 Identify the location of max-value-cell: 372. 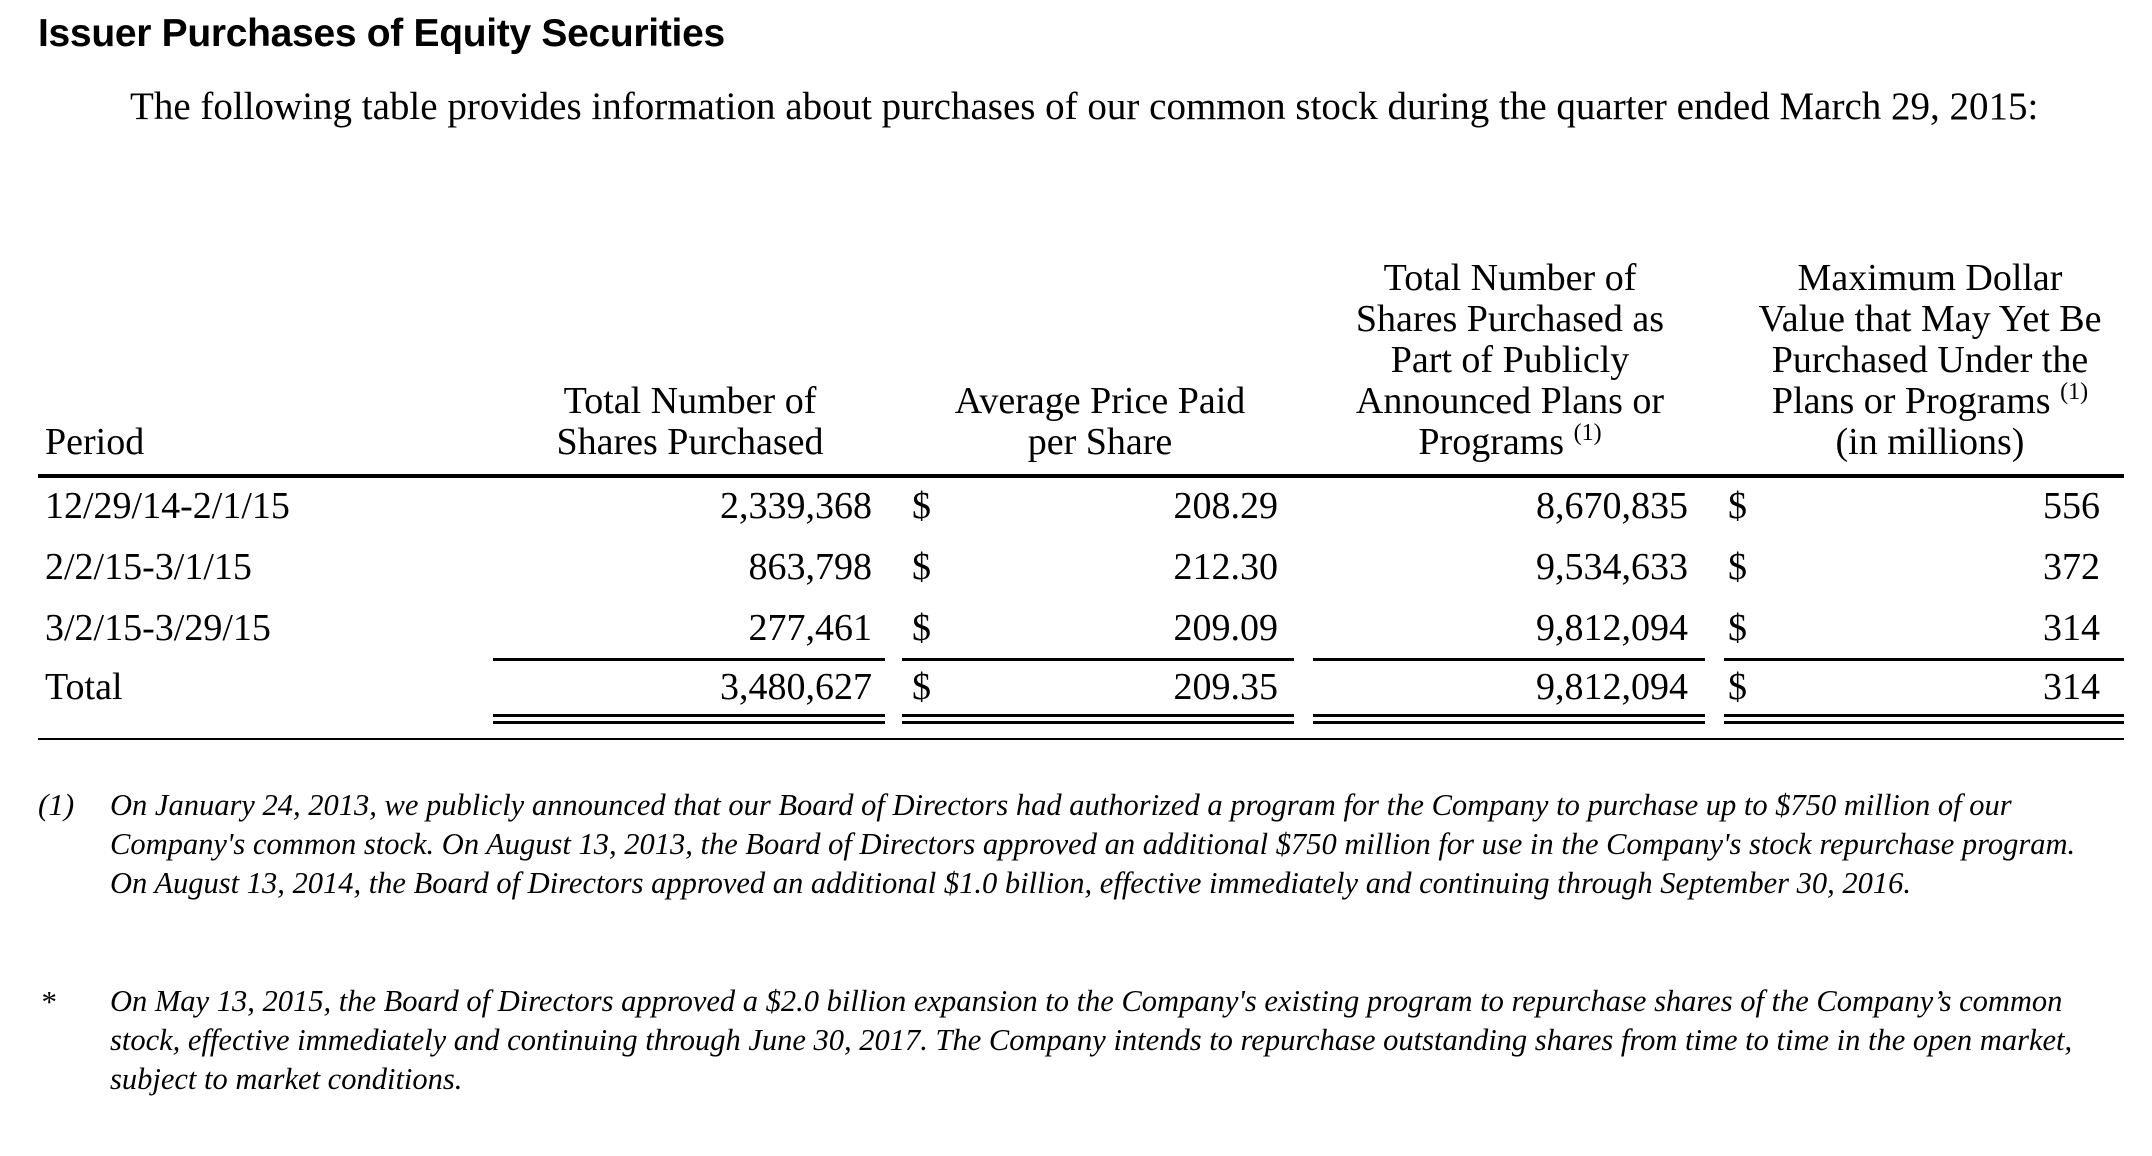
(2071, 567).